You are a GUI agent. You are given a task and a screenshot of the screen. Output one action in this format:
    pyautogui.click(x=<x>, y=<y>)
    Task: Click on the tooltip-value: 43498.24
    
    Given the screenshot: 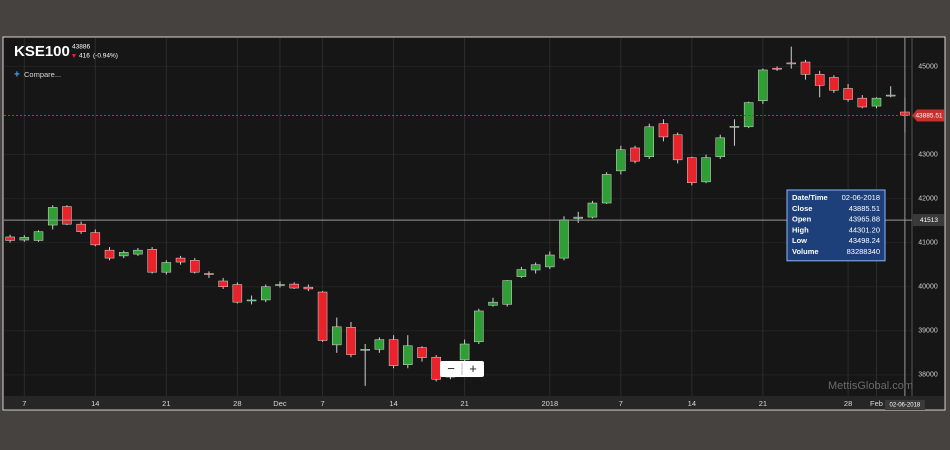 What is the action you would take?
    pyautogui.click(x=864, y=240)
    